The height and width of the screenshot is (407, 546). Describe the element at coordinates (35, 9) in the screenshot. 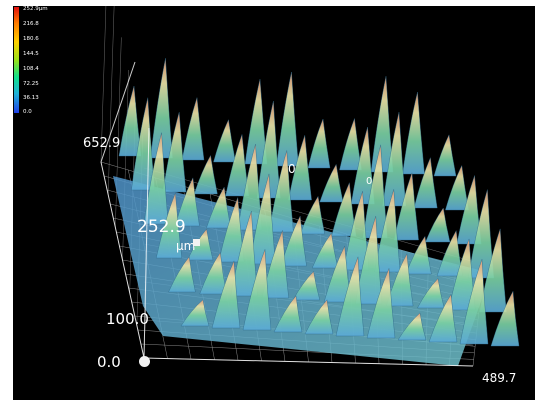

I see `legend-label-max: 252.9μm` at that location.